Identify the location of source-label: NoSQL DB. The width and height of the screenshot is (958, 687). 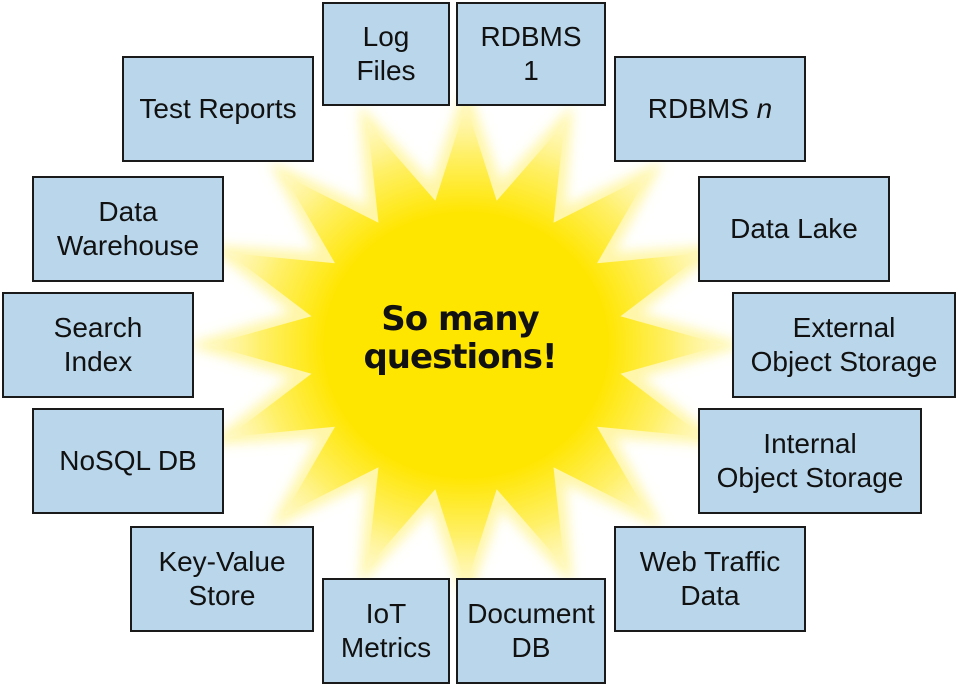
(128, 460).